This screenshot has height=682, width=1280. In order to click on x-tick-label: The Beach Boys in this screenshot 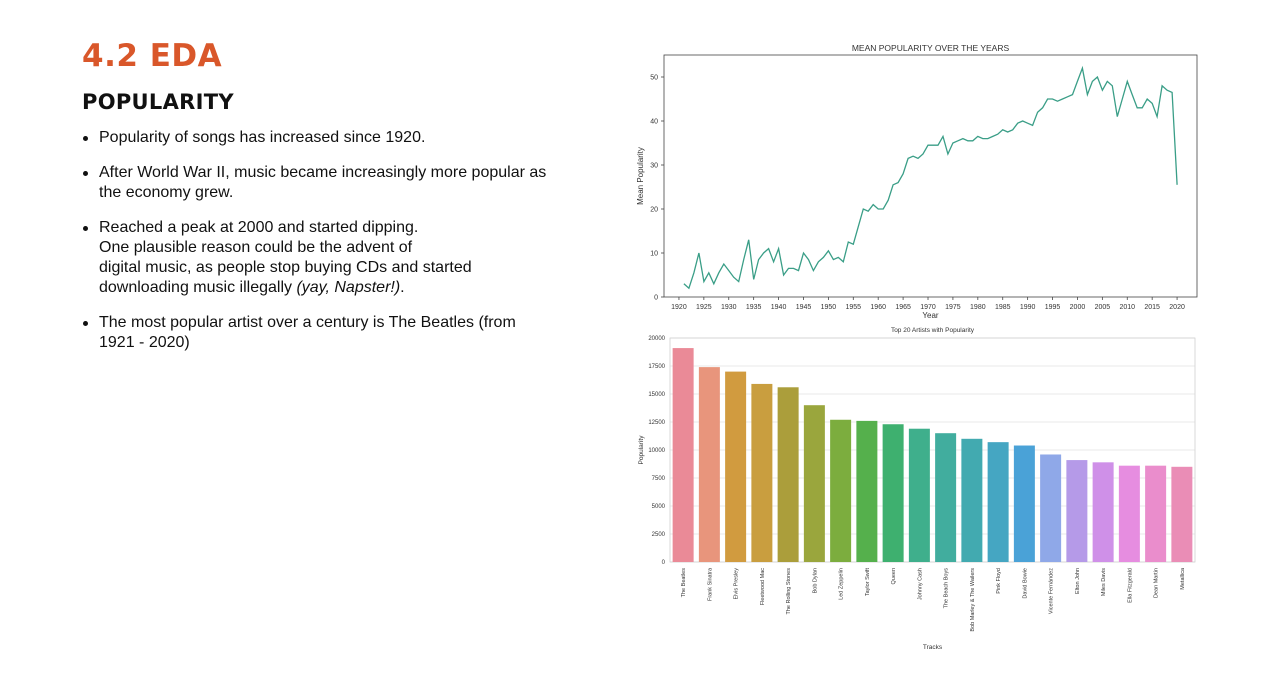, I will do `click(947, 588)`.